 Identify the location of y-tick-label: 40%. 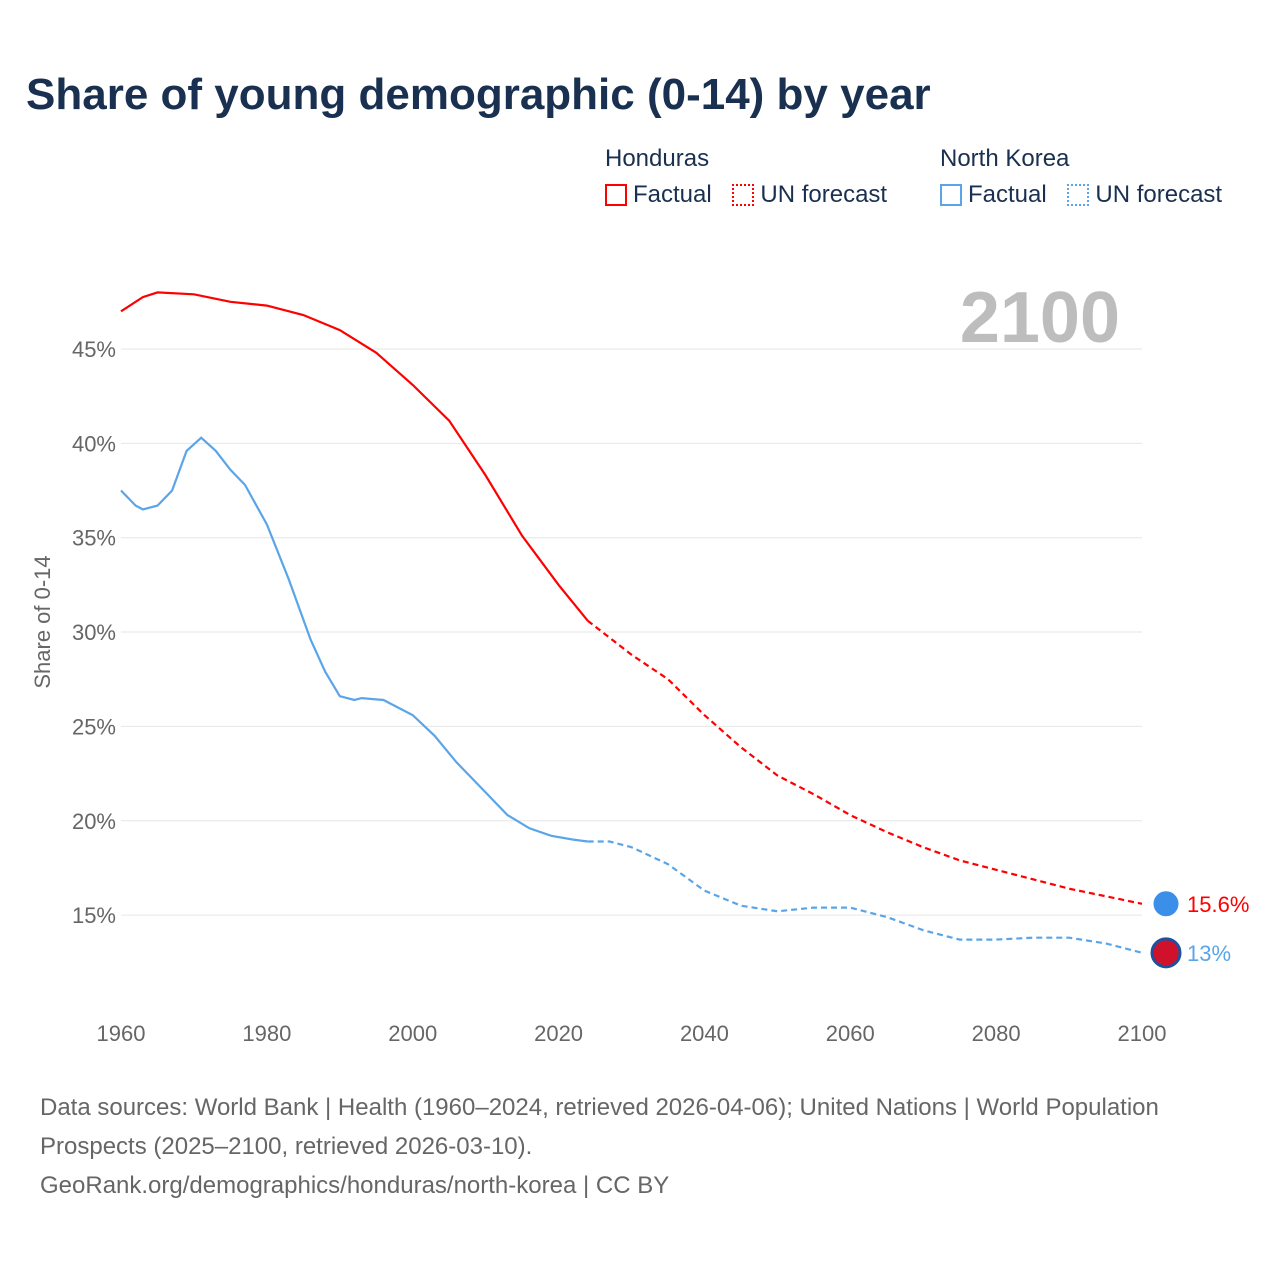
(94, 443).